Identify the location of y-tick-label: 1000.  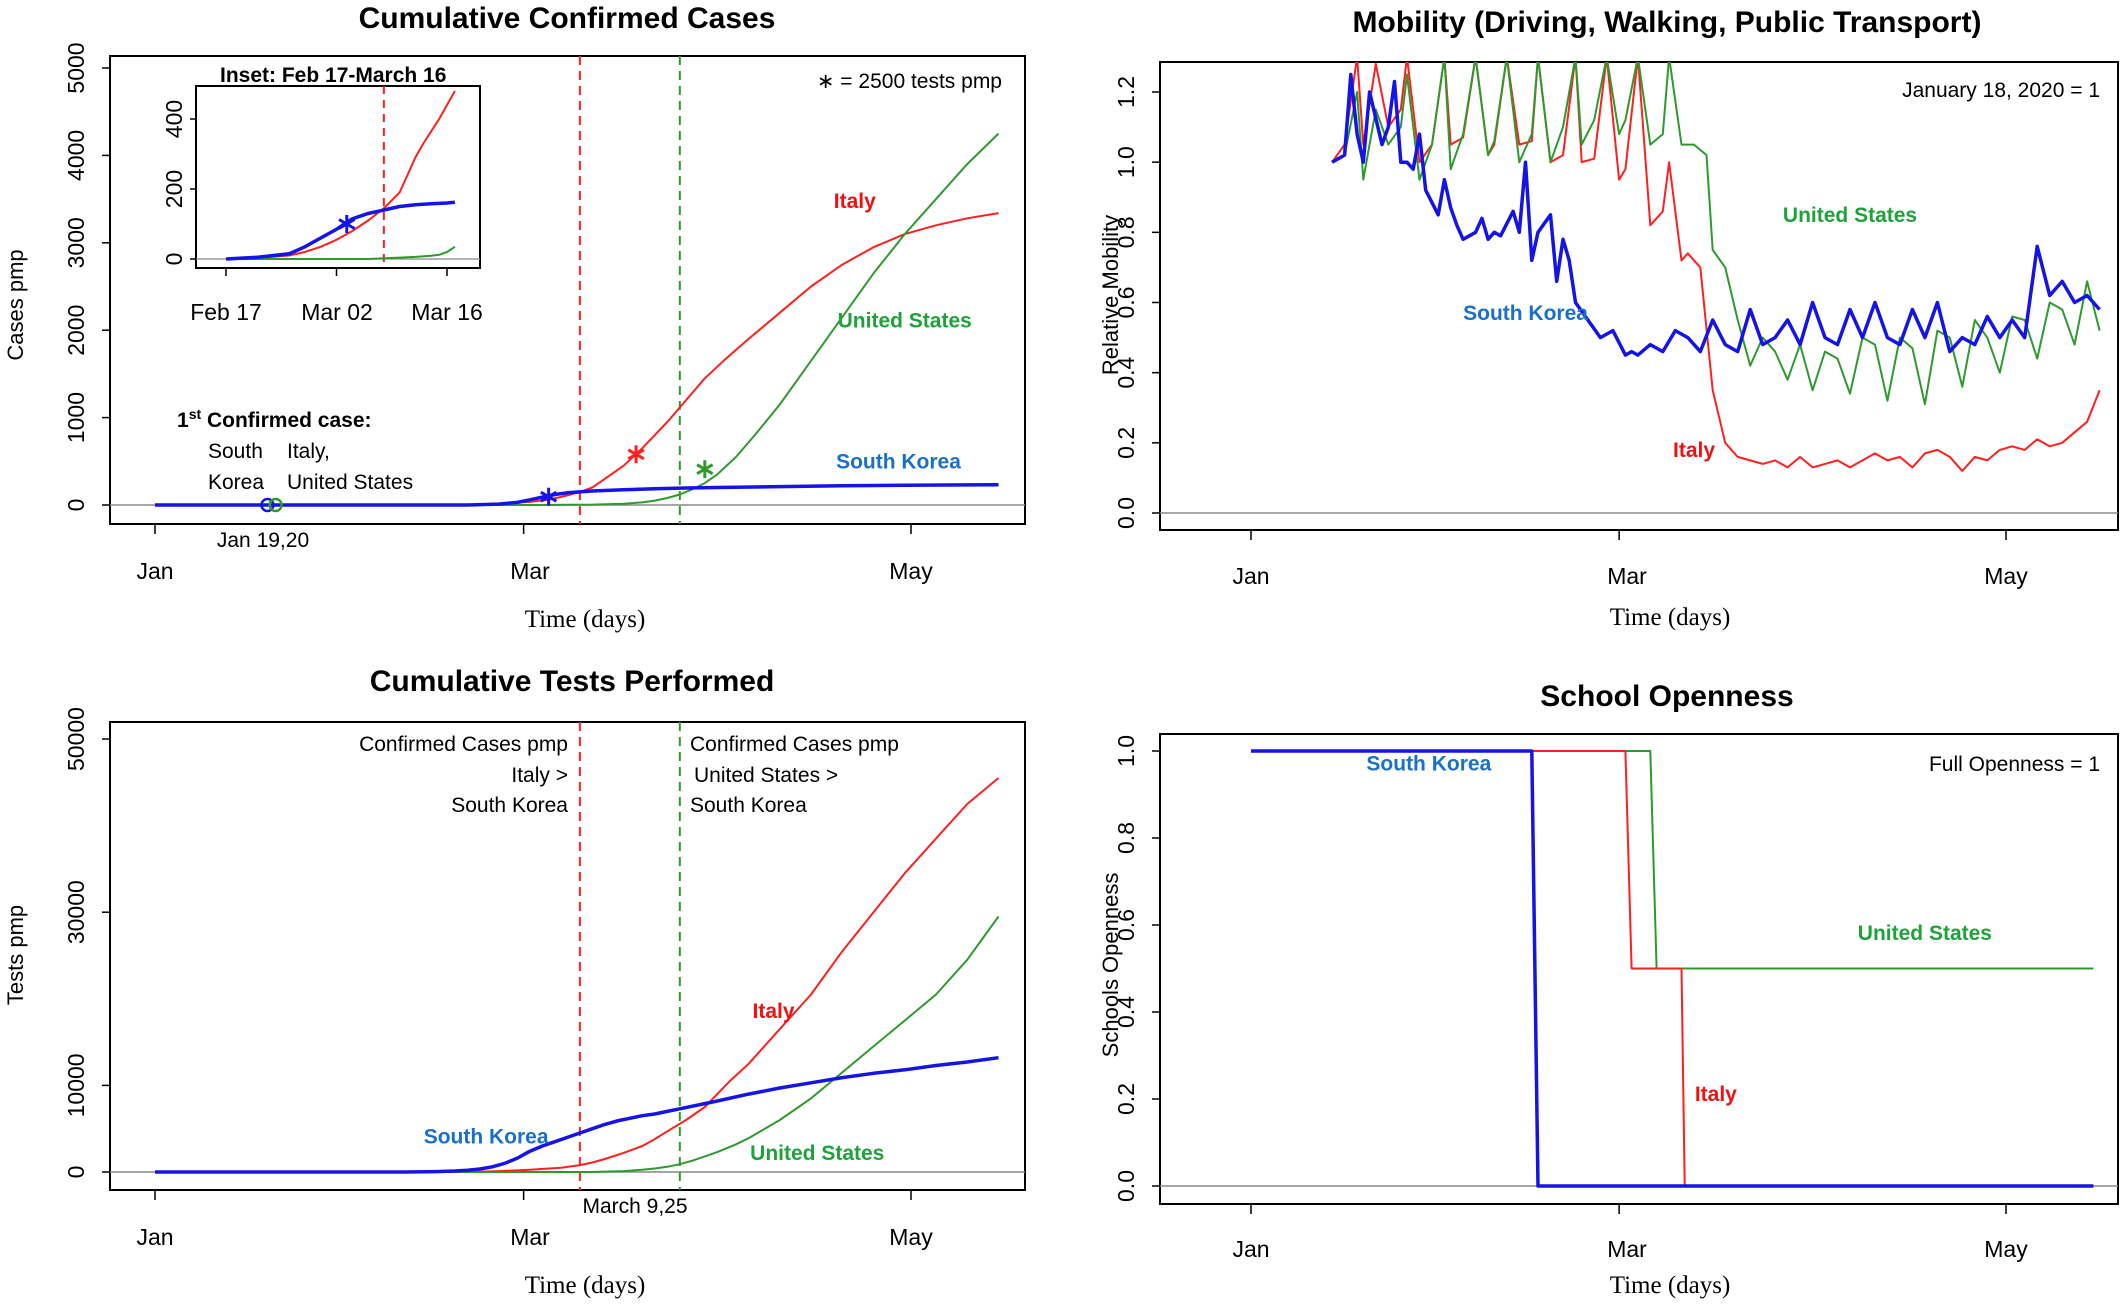
(76, 417).